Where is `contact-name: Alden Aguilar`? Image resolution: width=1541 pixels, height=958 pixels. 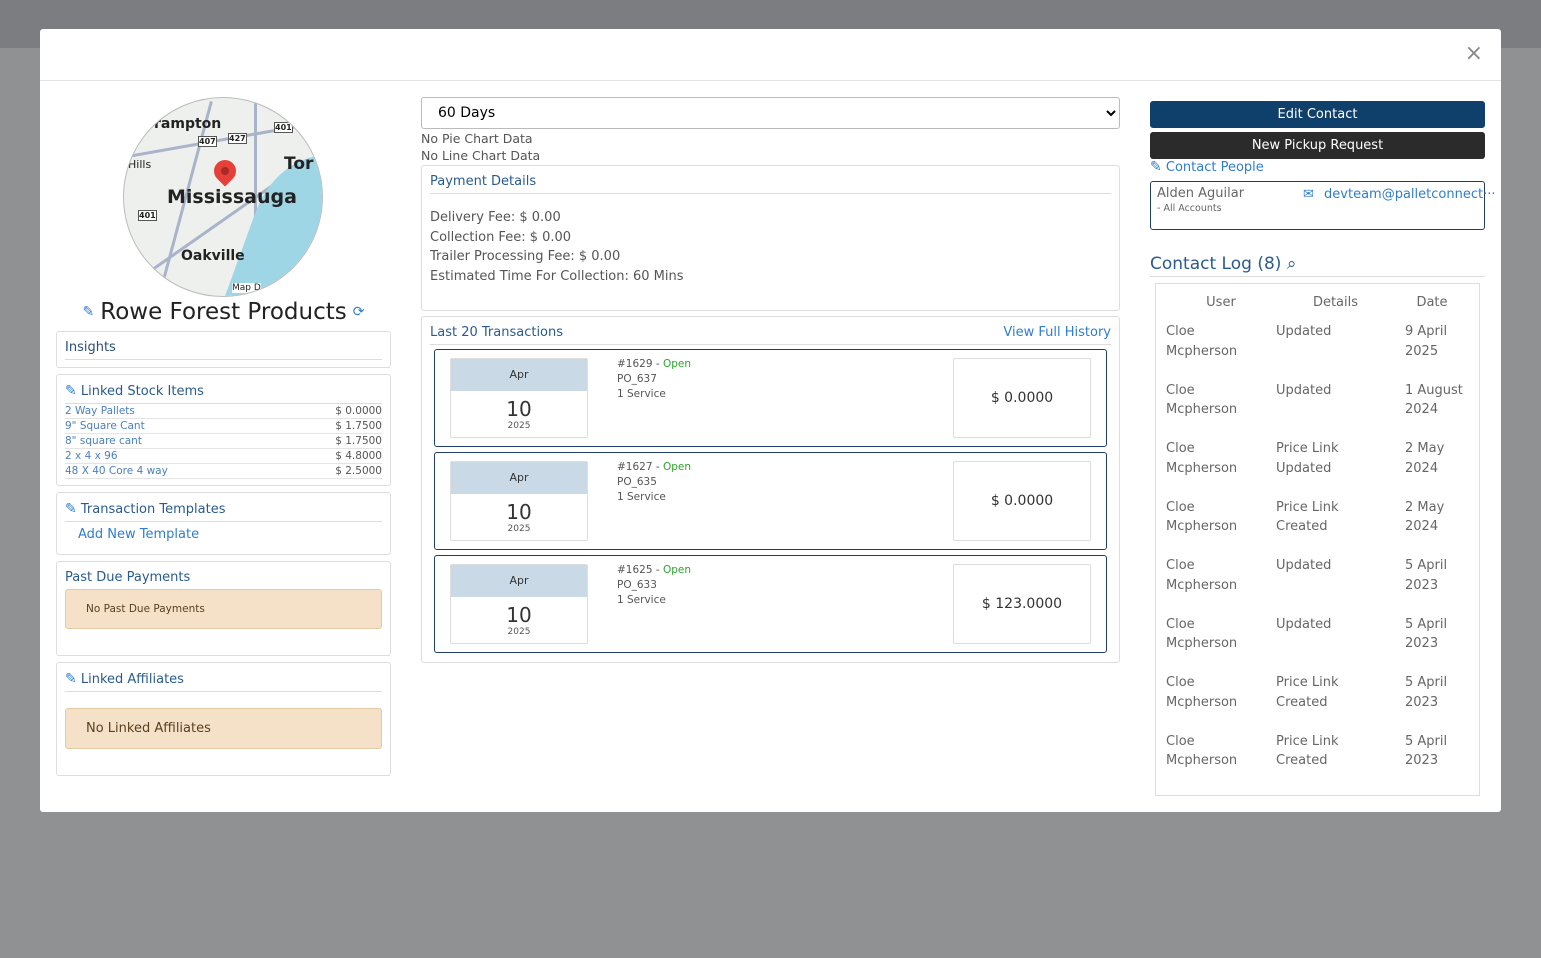
contact-name: Alden Aguilar is located at coordinates (1201, 193).